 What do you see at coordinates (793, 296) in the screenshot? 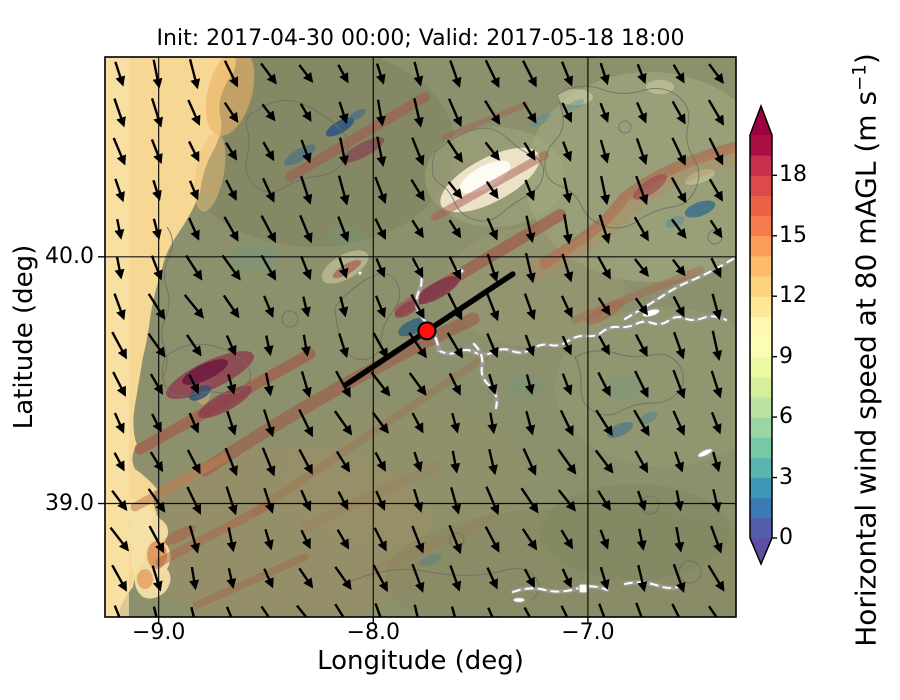
I see `colorbar-tick-label: 12` at bounding box center [793, 296].